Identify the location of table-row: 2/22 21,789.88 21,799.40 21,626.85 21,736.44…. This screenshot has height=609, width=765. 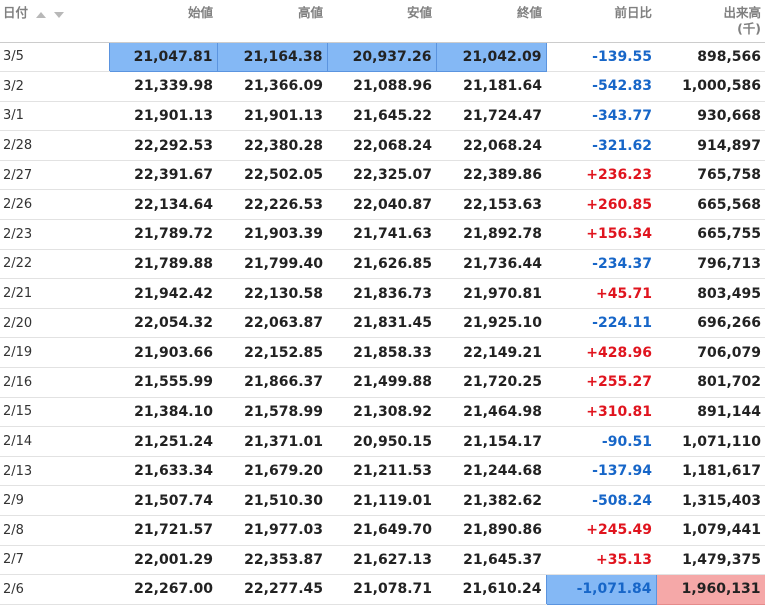
(382, 264).